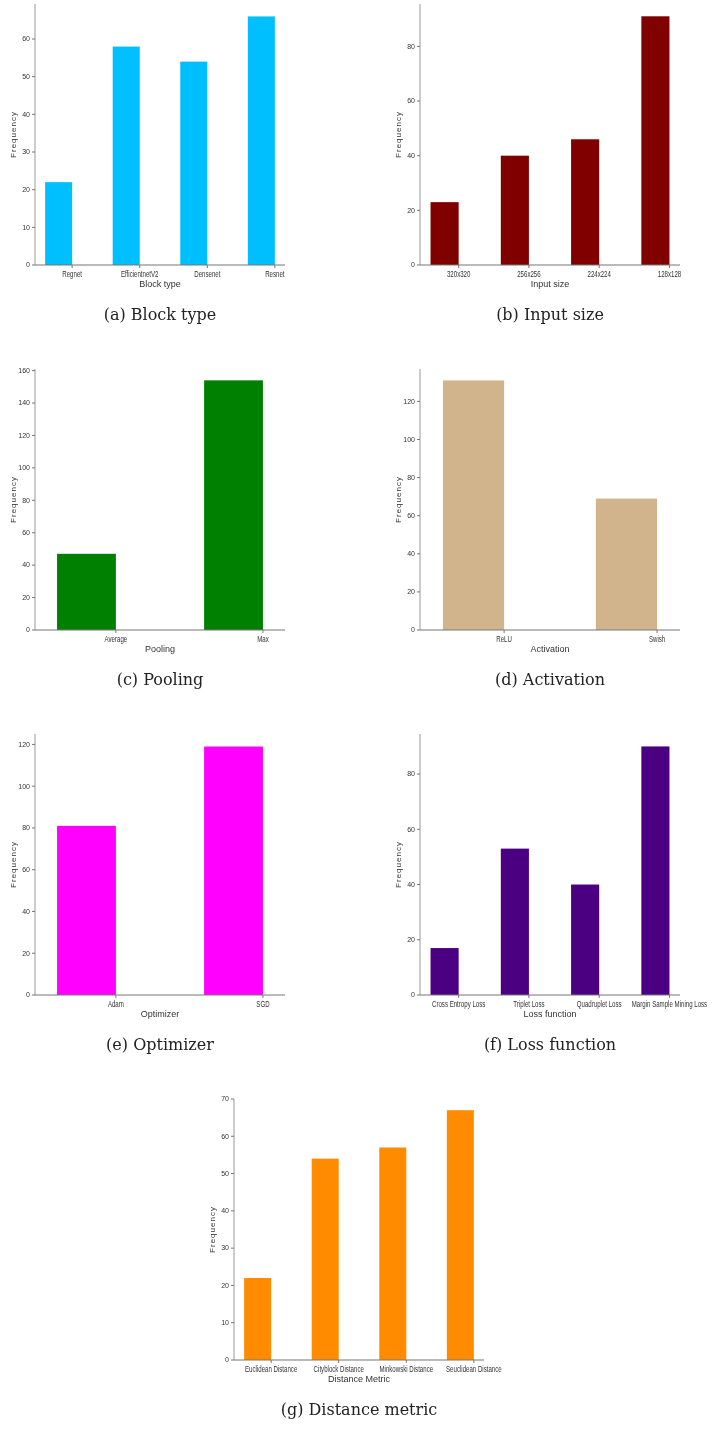 The image size is (720, 1429). What do you see at coordinates (669, 1004) in the screenshot?
I see `x-tick-label: Margin Sample Mining Loss` at bounding box center [669, 1004].